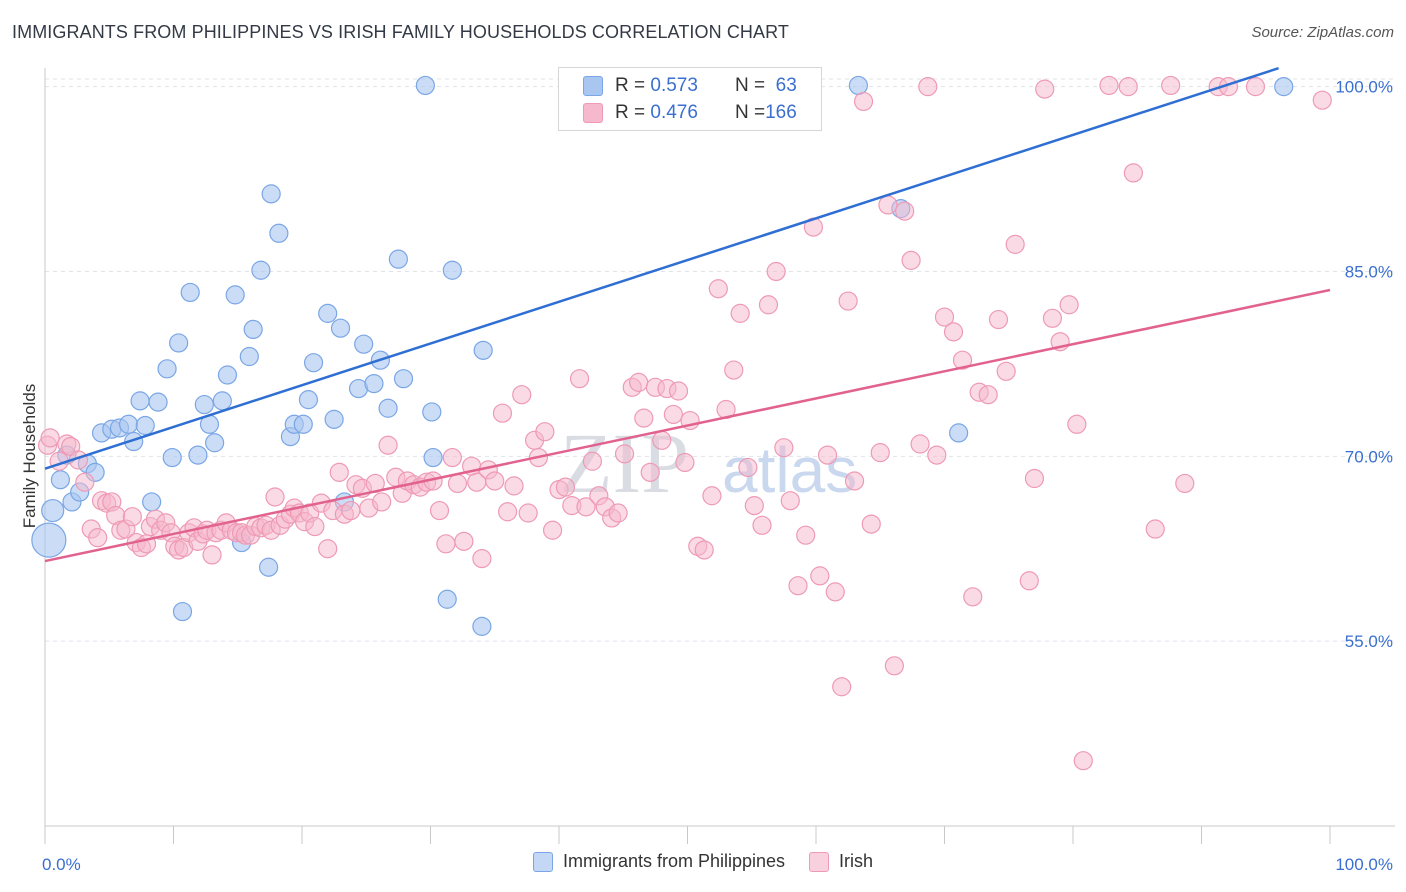 The height and width of the screenshot is (892, 1406). What do you see at coordinates (593, 86) in the screenshot?
I see `swatch-philippines` at bounding box center [593, 86].